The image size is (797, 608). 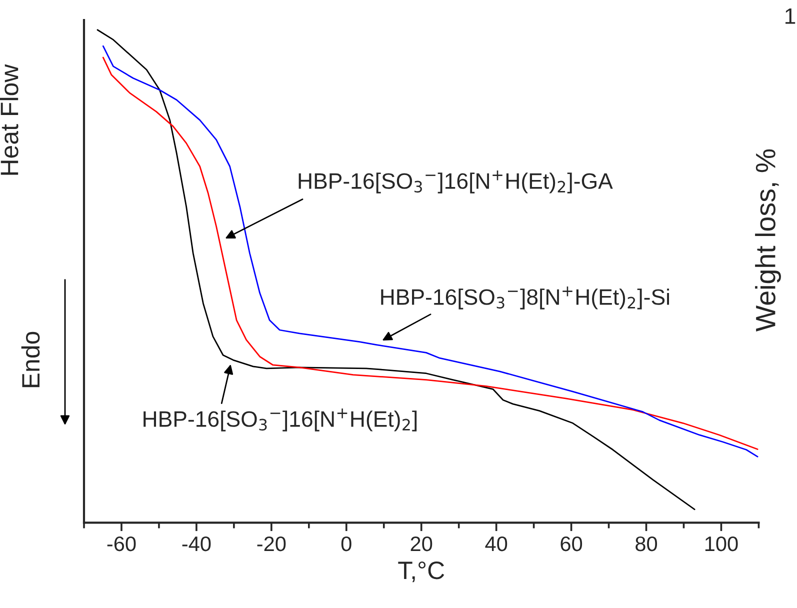 I want to click on x-tick-label: -20, so click(x=271, y=544).